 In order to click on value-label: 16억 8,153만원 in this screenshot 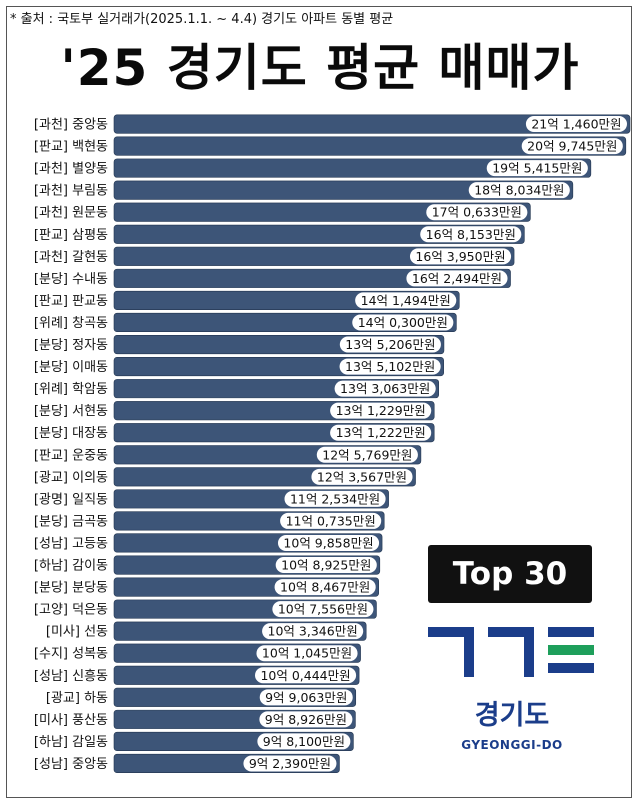, I will do `click(471, 234)`.